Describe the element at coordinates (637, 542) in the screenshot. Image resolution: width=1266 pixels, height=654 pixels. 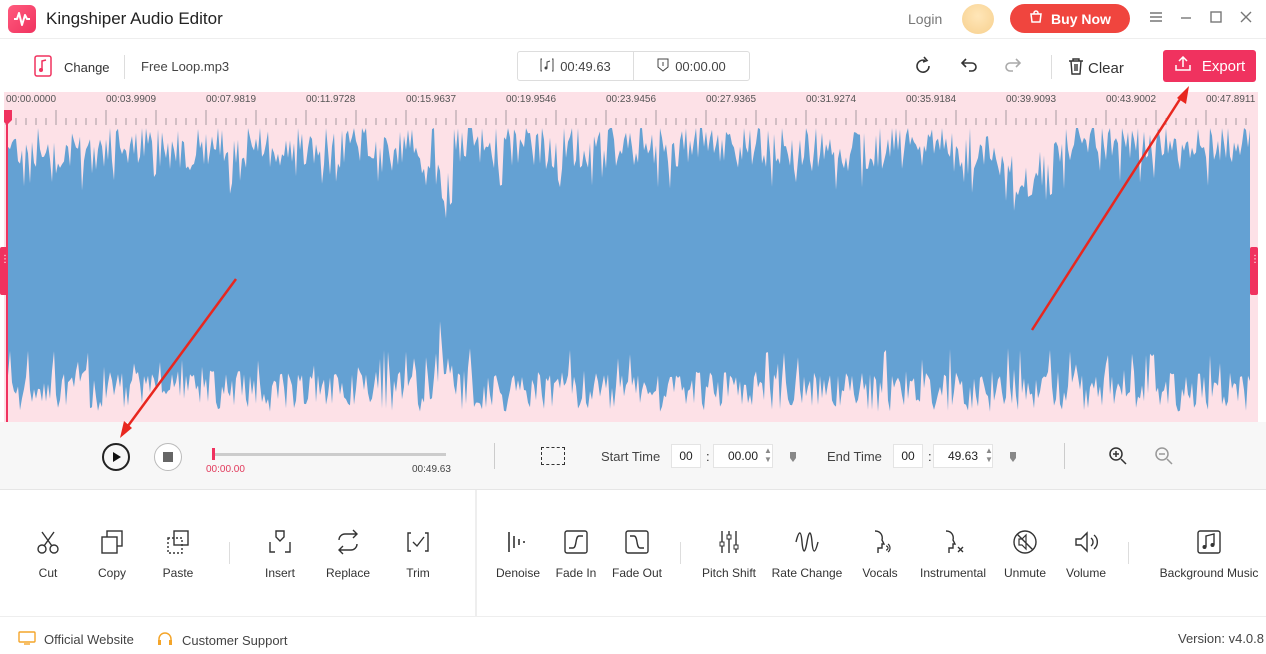
I see `fade-out-icon` at that location.